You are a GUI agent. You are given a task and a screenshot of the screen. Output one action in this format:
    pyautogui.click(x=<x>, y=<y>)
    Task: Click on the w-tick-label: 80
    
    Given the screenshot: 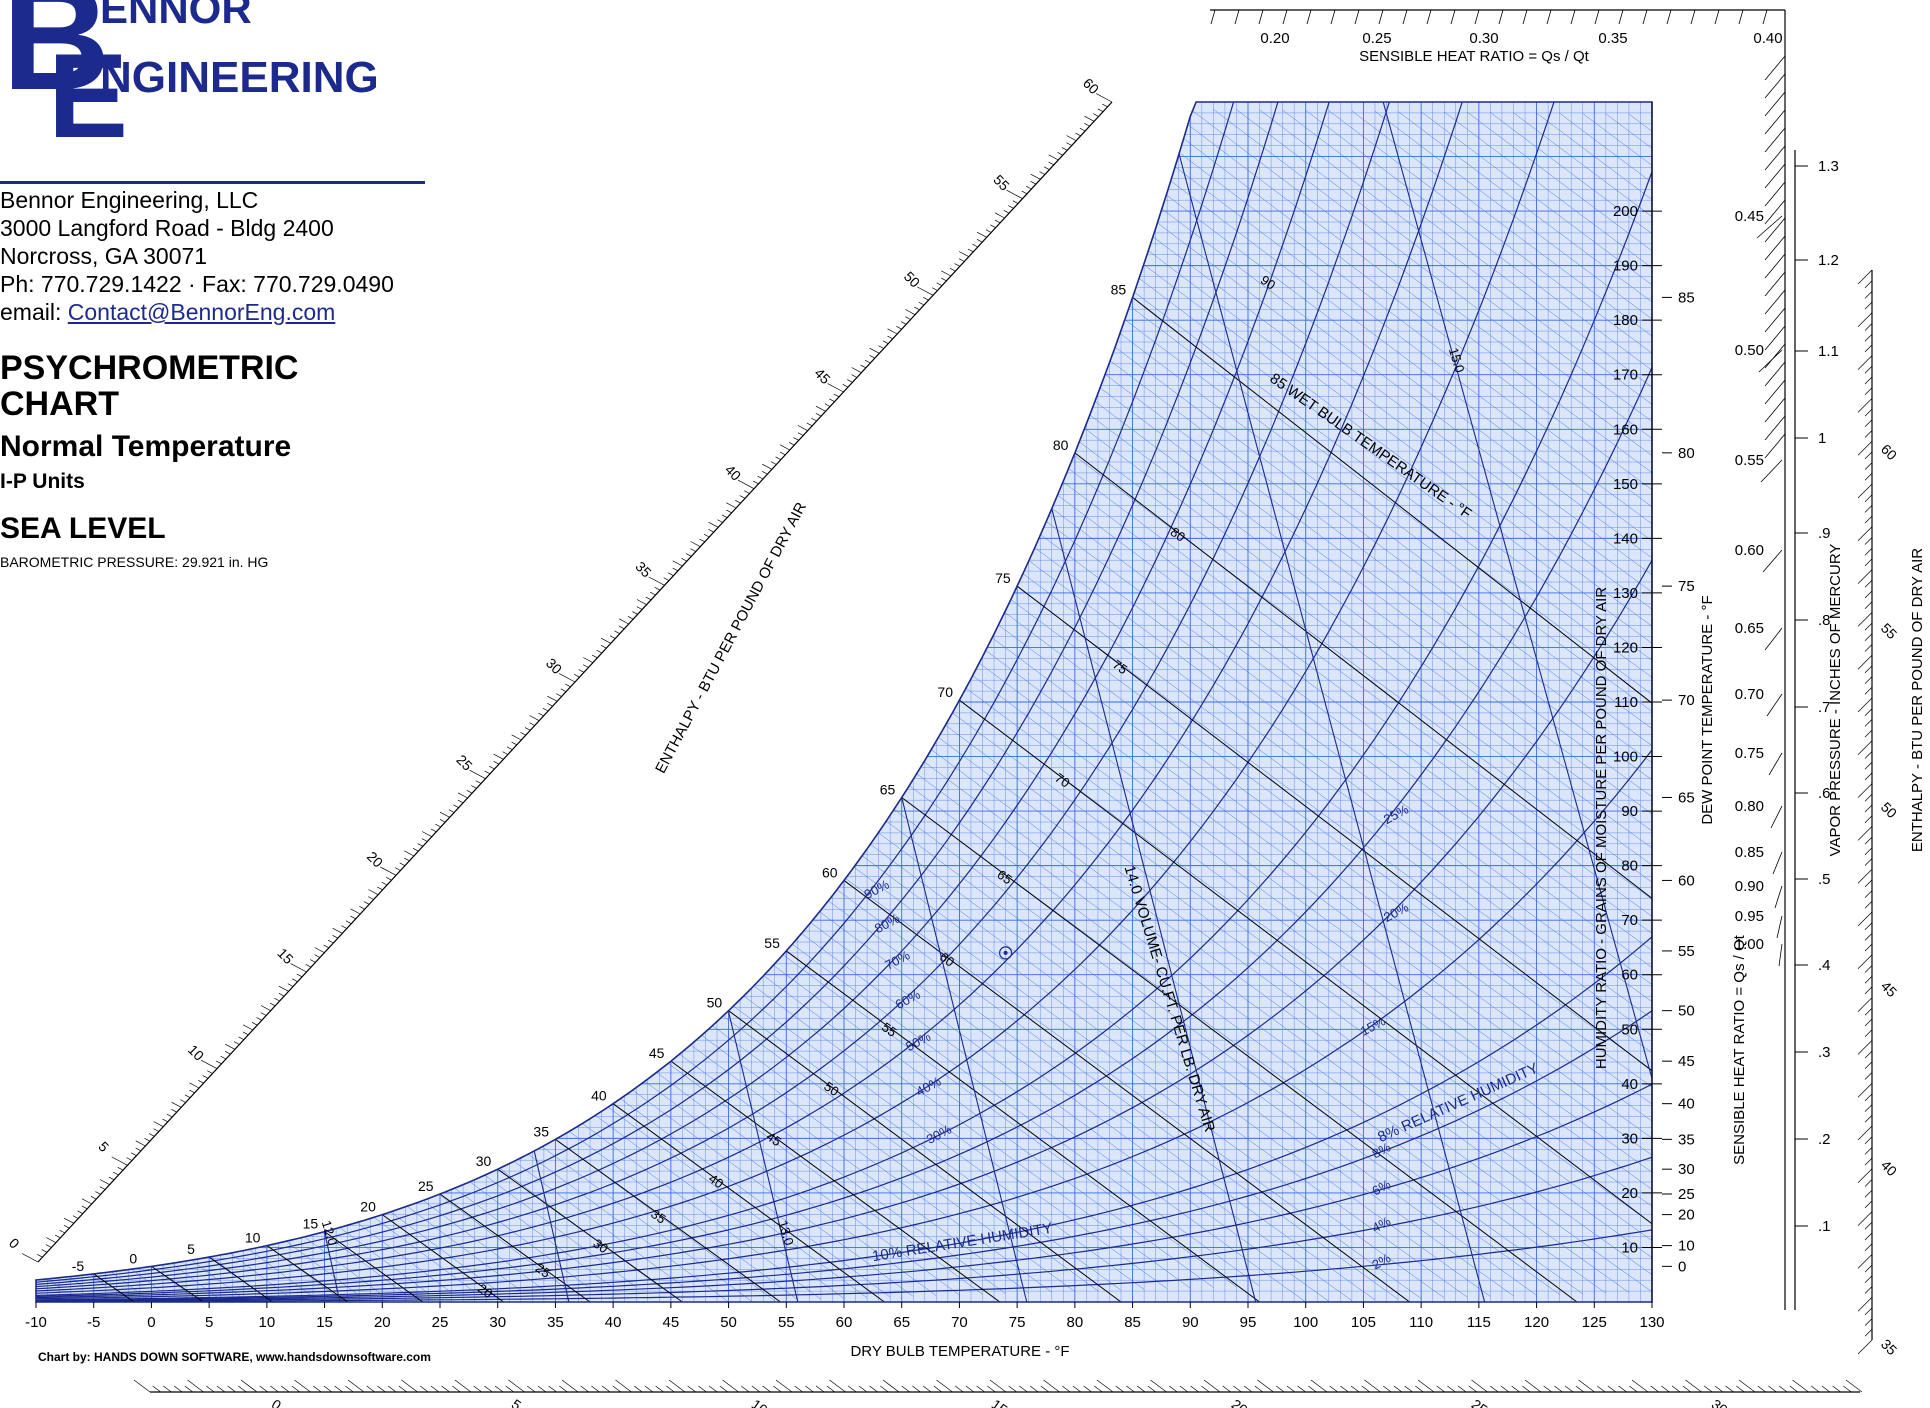 What is the action you would take?
    pyautogui.click(x=1629, y=866)
    